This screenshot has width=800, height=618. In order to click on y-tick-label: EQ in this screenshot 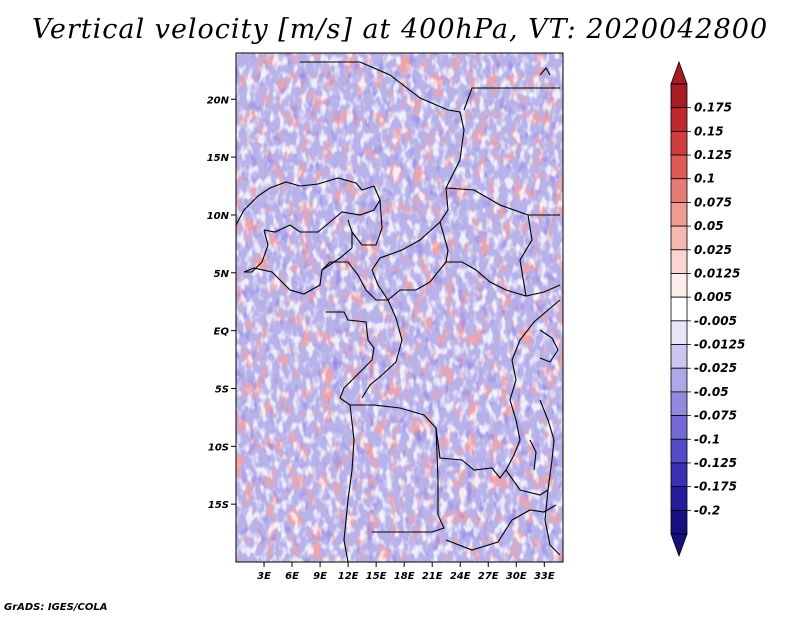, I will do `click(222, 332)`.